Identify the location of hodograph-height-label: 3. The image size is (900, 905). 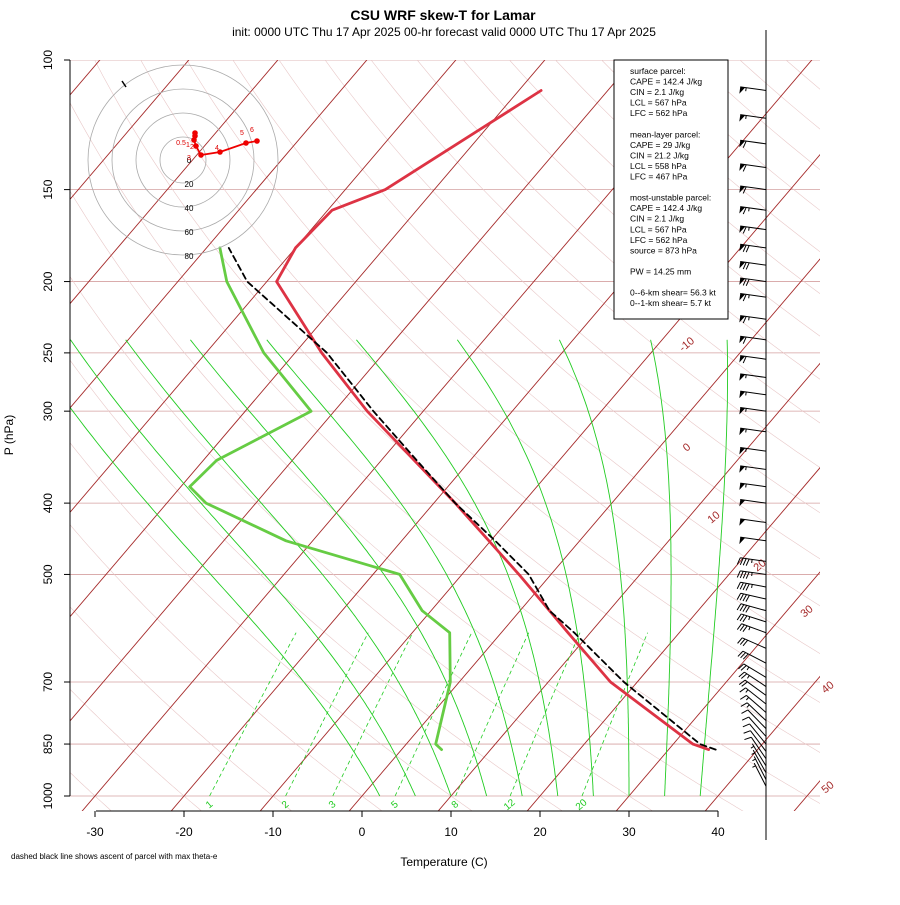
(189, 158).